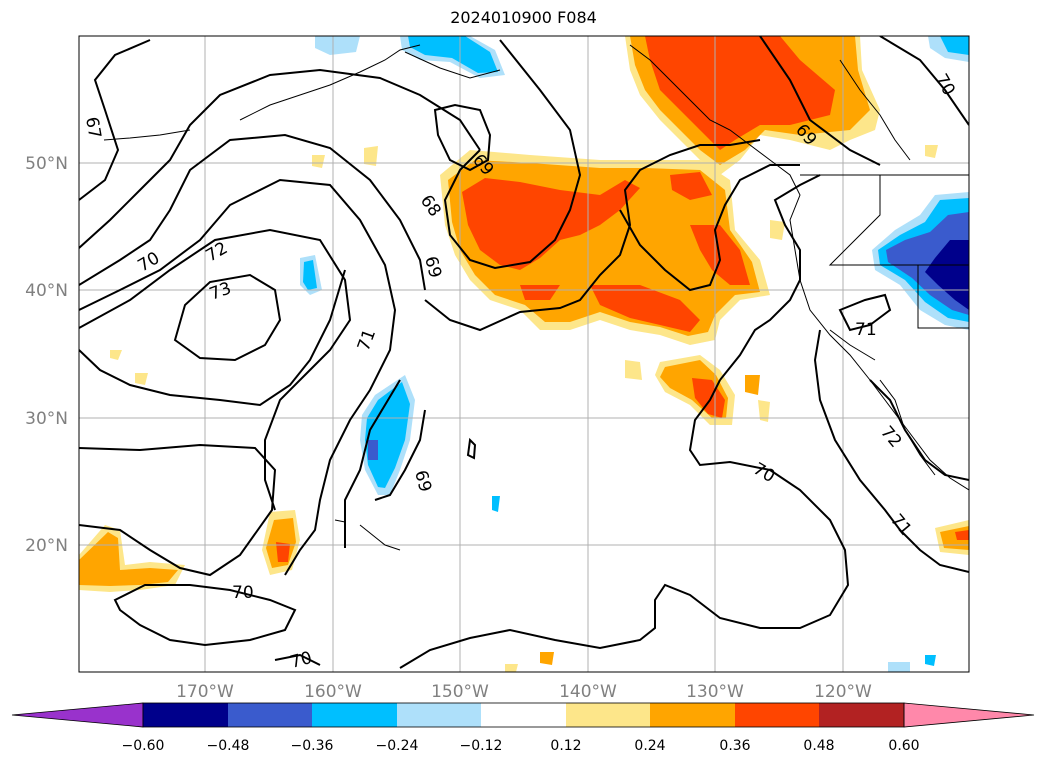  What do you see at coordinates (649, 746) in the screenshot?
I see `colorbar-tick-pos-024: 0.24` at bounding box center [649, 746].